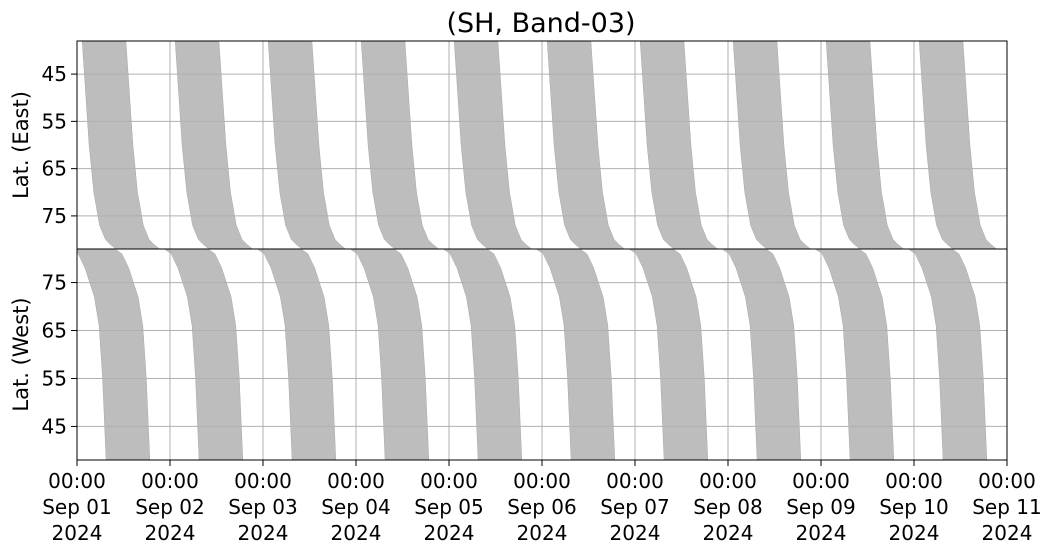 The height and width of the screenshot is (560, 1055). Describe the element at coordinates (77, 481) in the screenshot. I see `xtick-label-1-line-1: 00:00` at that location.